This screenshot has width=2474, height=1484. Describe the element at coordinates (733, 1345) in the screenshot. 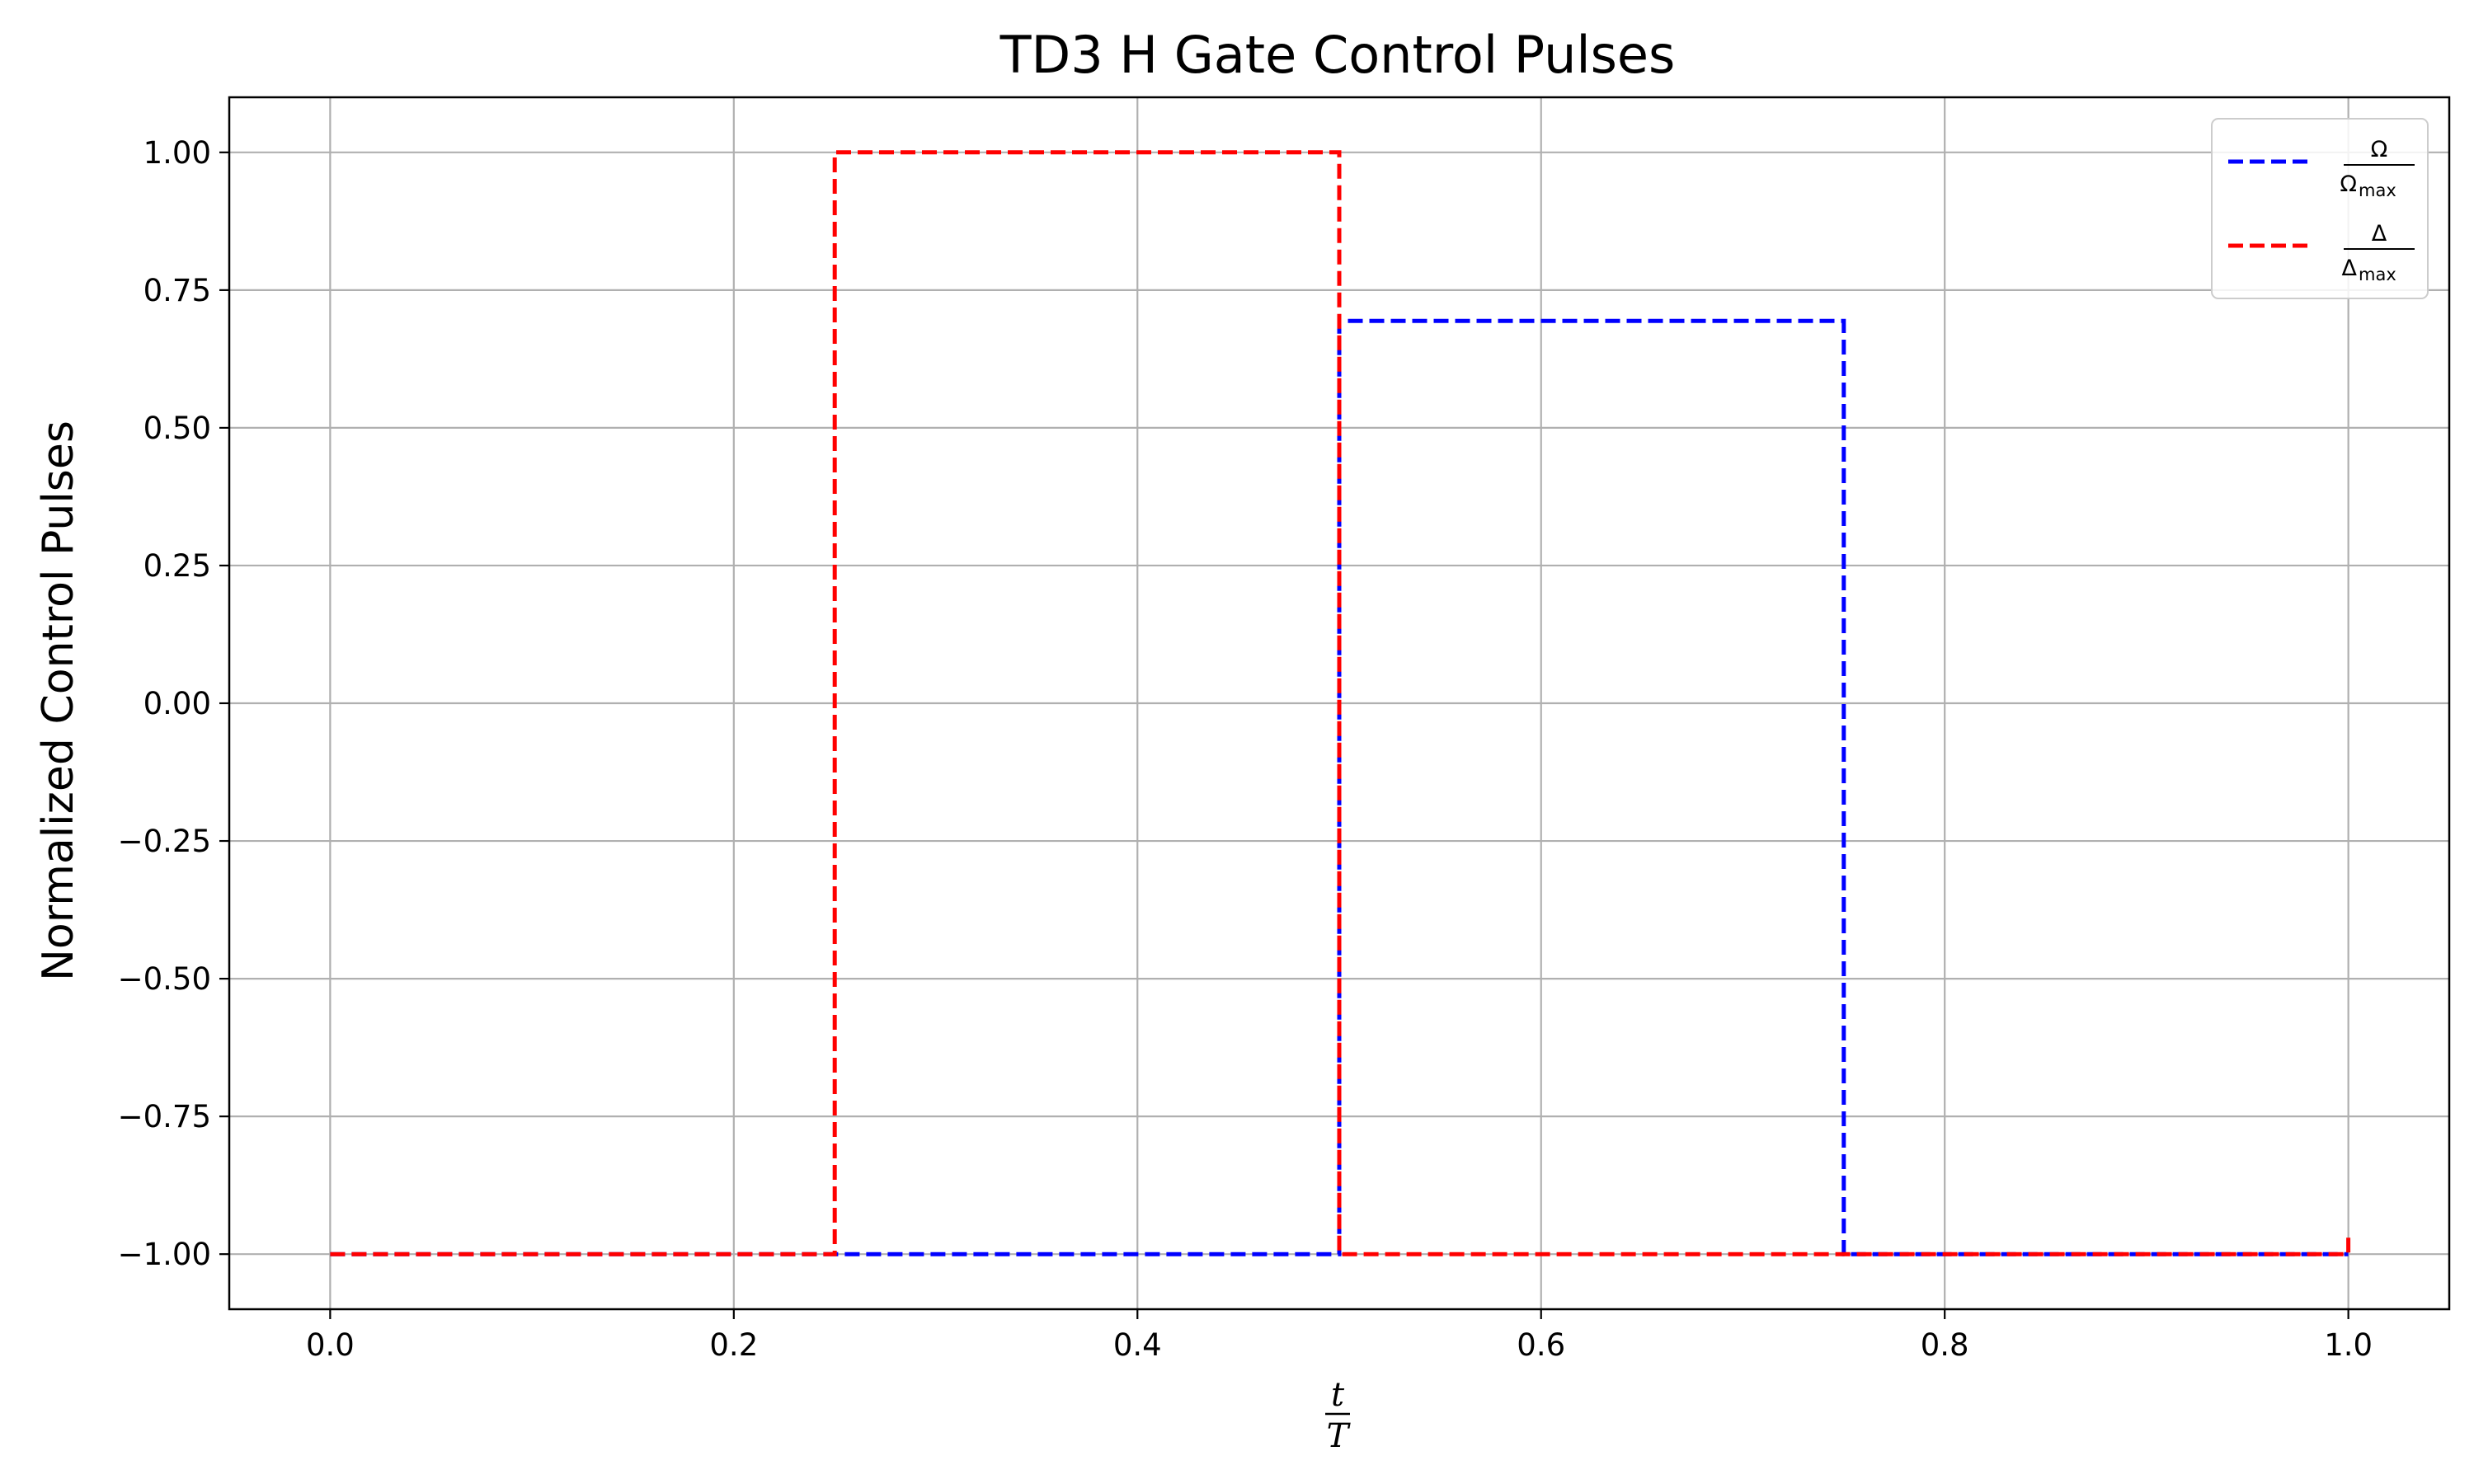

I see `x-tick-label: 0.2` at that location.